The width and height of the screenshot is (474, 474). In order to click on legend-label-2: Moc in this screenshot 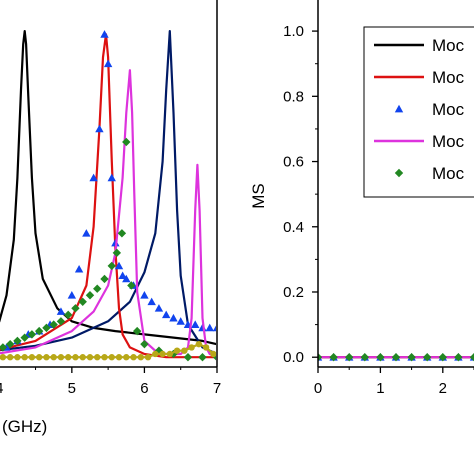, I will do `click(448, 109)`.